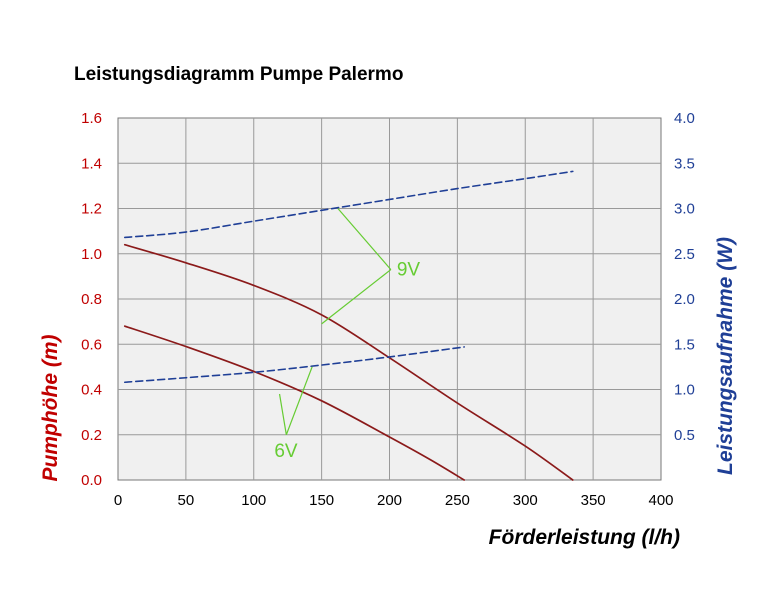 Image resolution: width=779 pixels, height=605 pixels. Describe the element at coordinates (91, 480) in the screenshot. I see `y-left-tick-label: 0.0` at that location.